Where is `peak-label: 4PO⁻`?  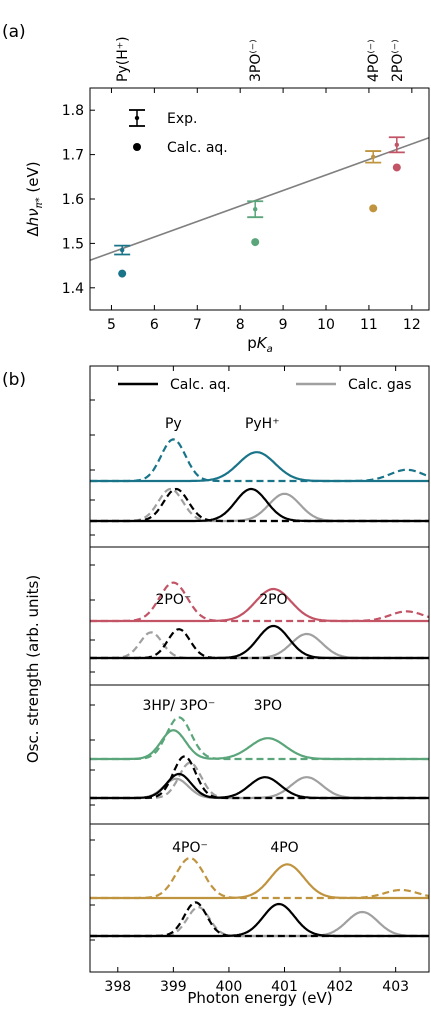
peak-label: 4PO⁻ is located at coordinates (190, 848).